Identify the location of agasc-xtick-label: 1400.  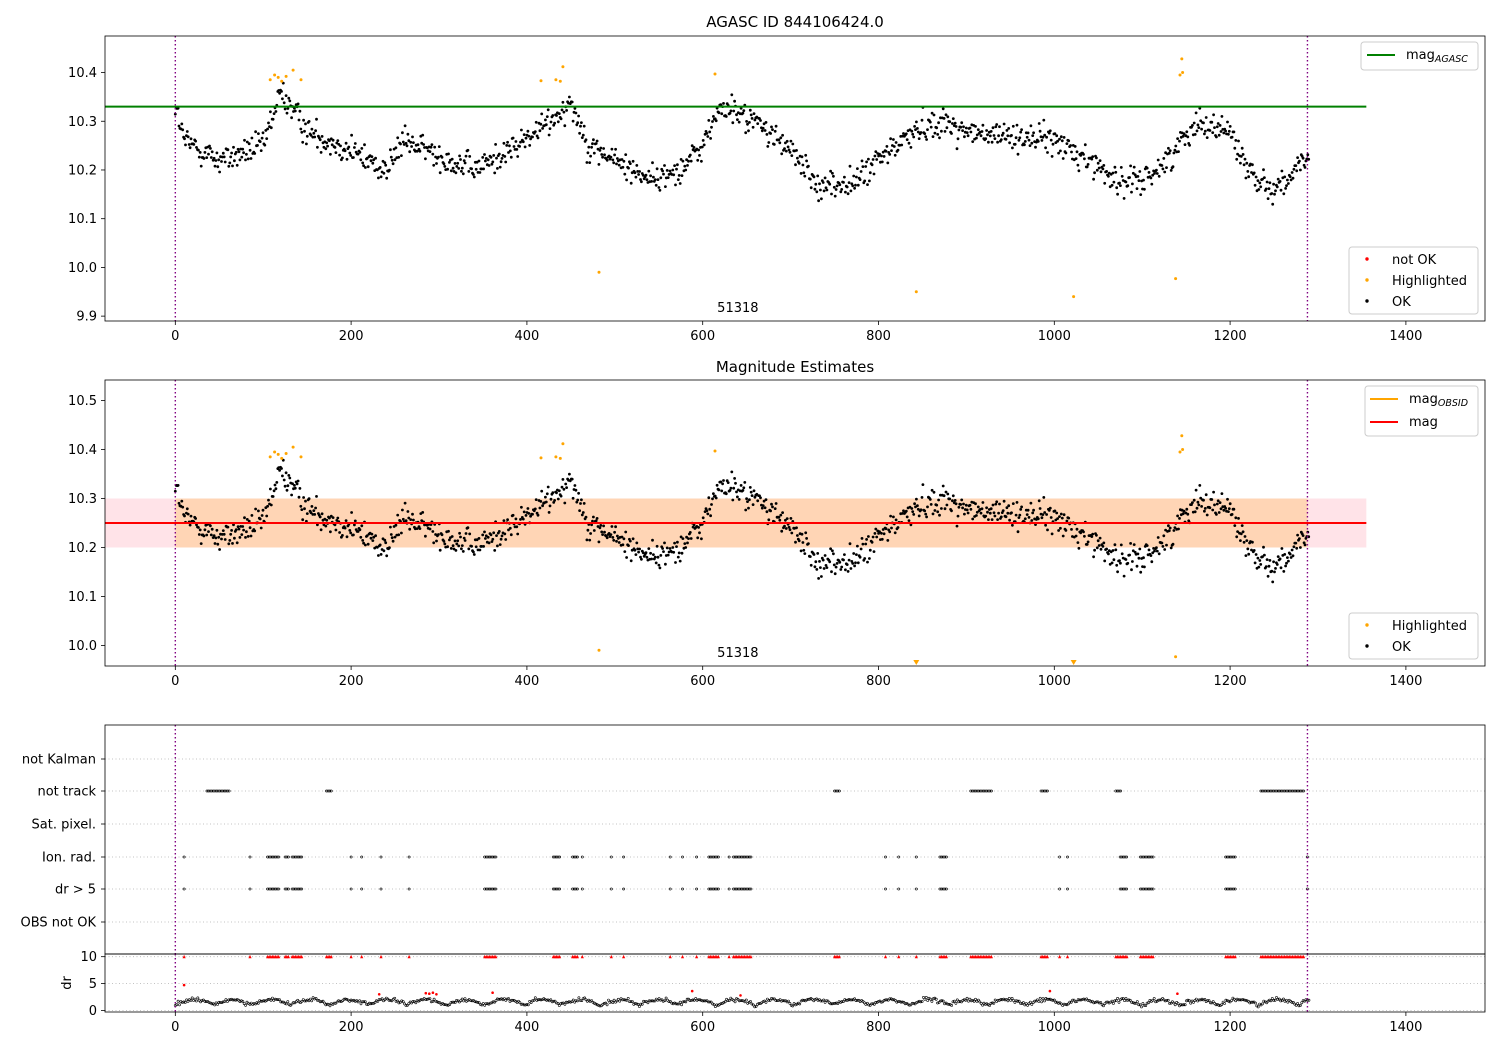
(1405, 336).